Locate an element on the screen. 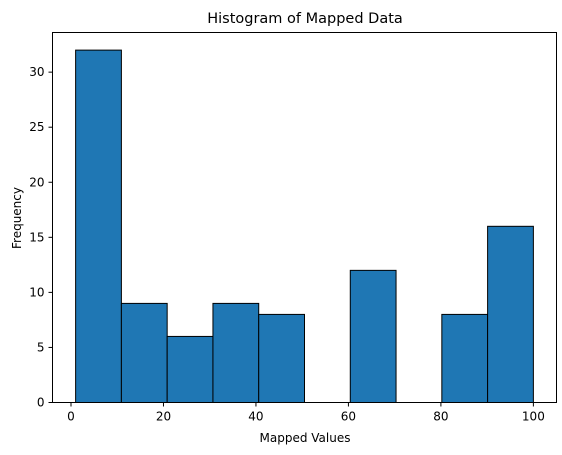 Image resolution: width=562 pixels, height=455 pixels. x-tick-label-1: 20 is located at coordinates (163, 417).